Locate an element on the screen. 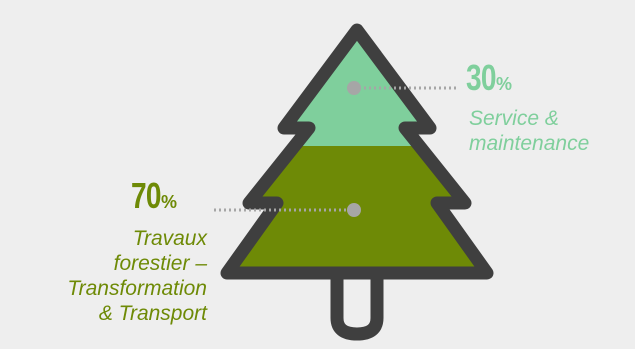 This screenshot has width=635, height=349. value-service-maintenance: 30% is located at coordinates (489, 78).